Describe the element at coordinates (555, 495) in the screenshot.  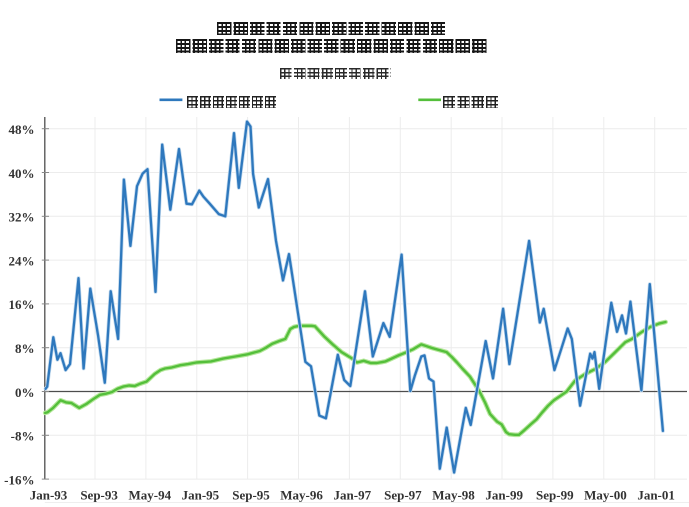
I see `svg-text: Sep-99` at that location.